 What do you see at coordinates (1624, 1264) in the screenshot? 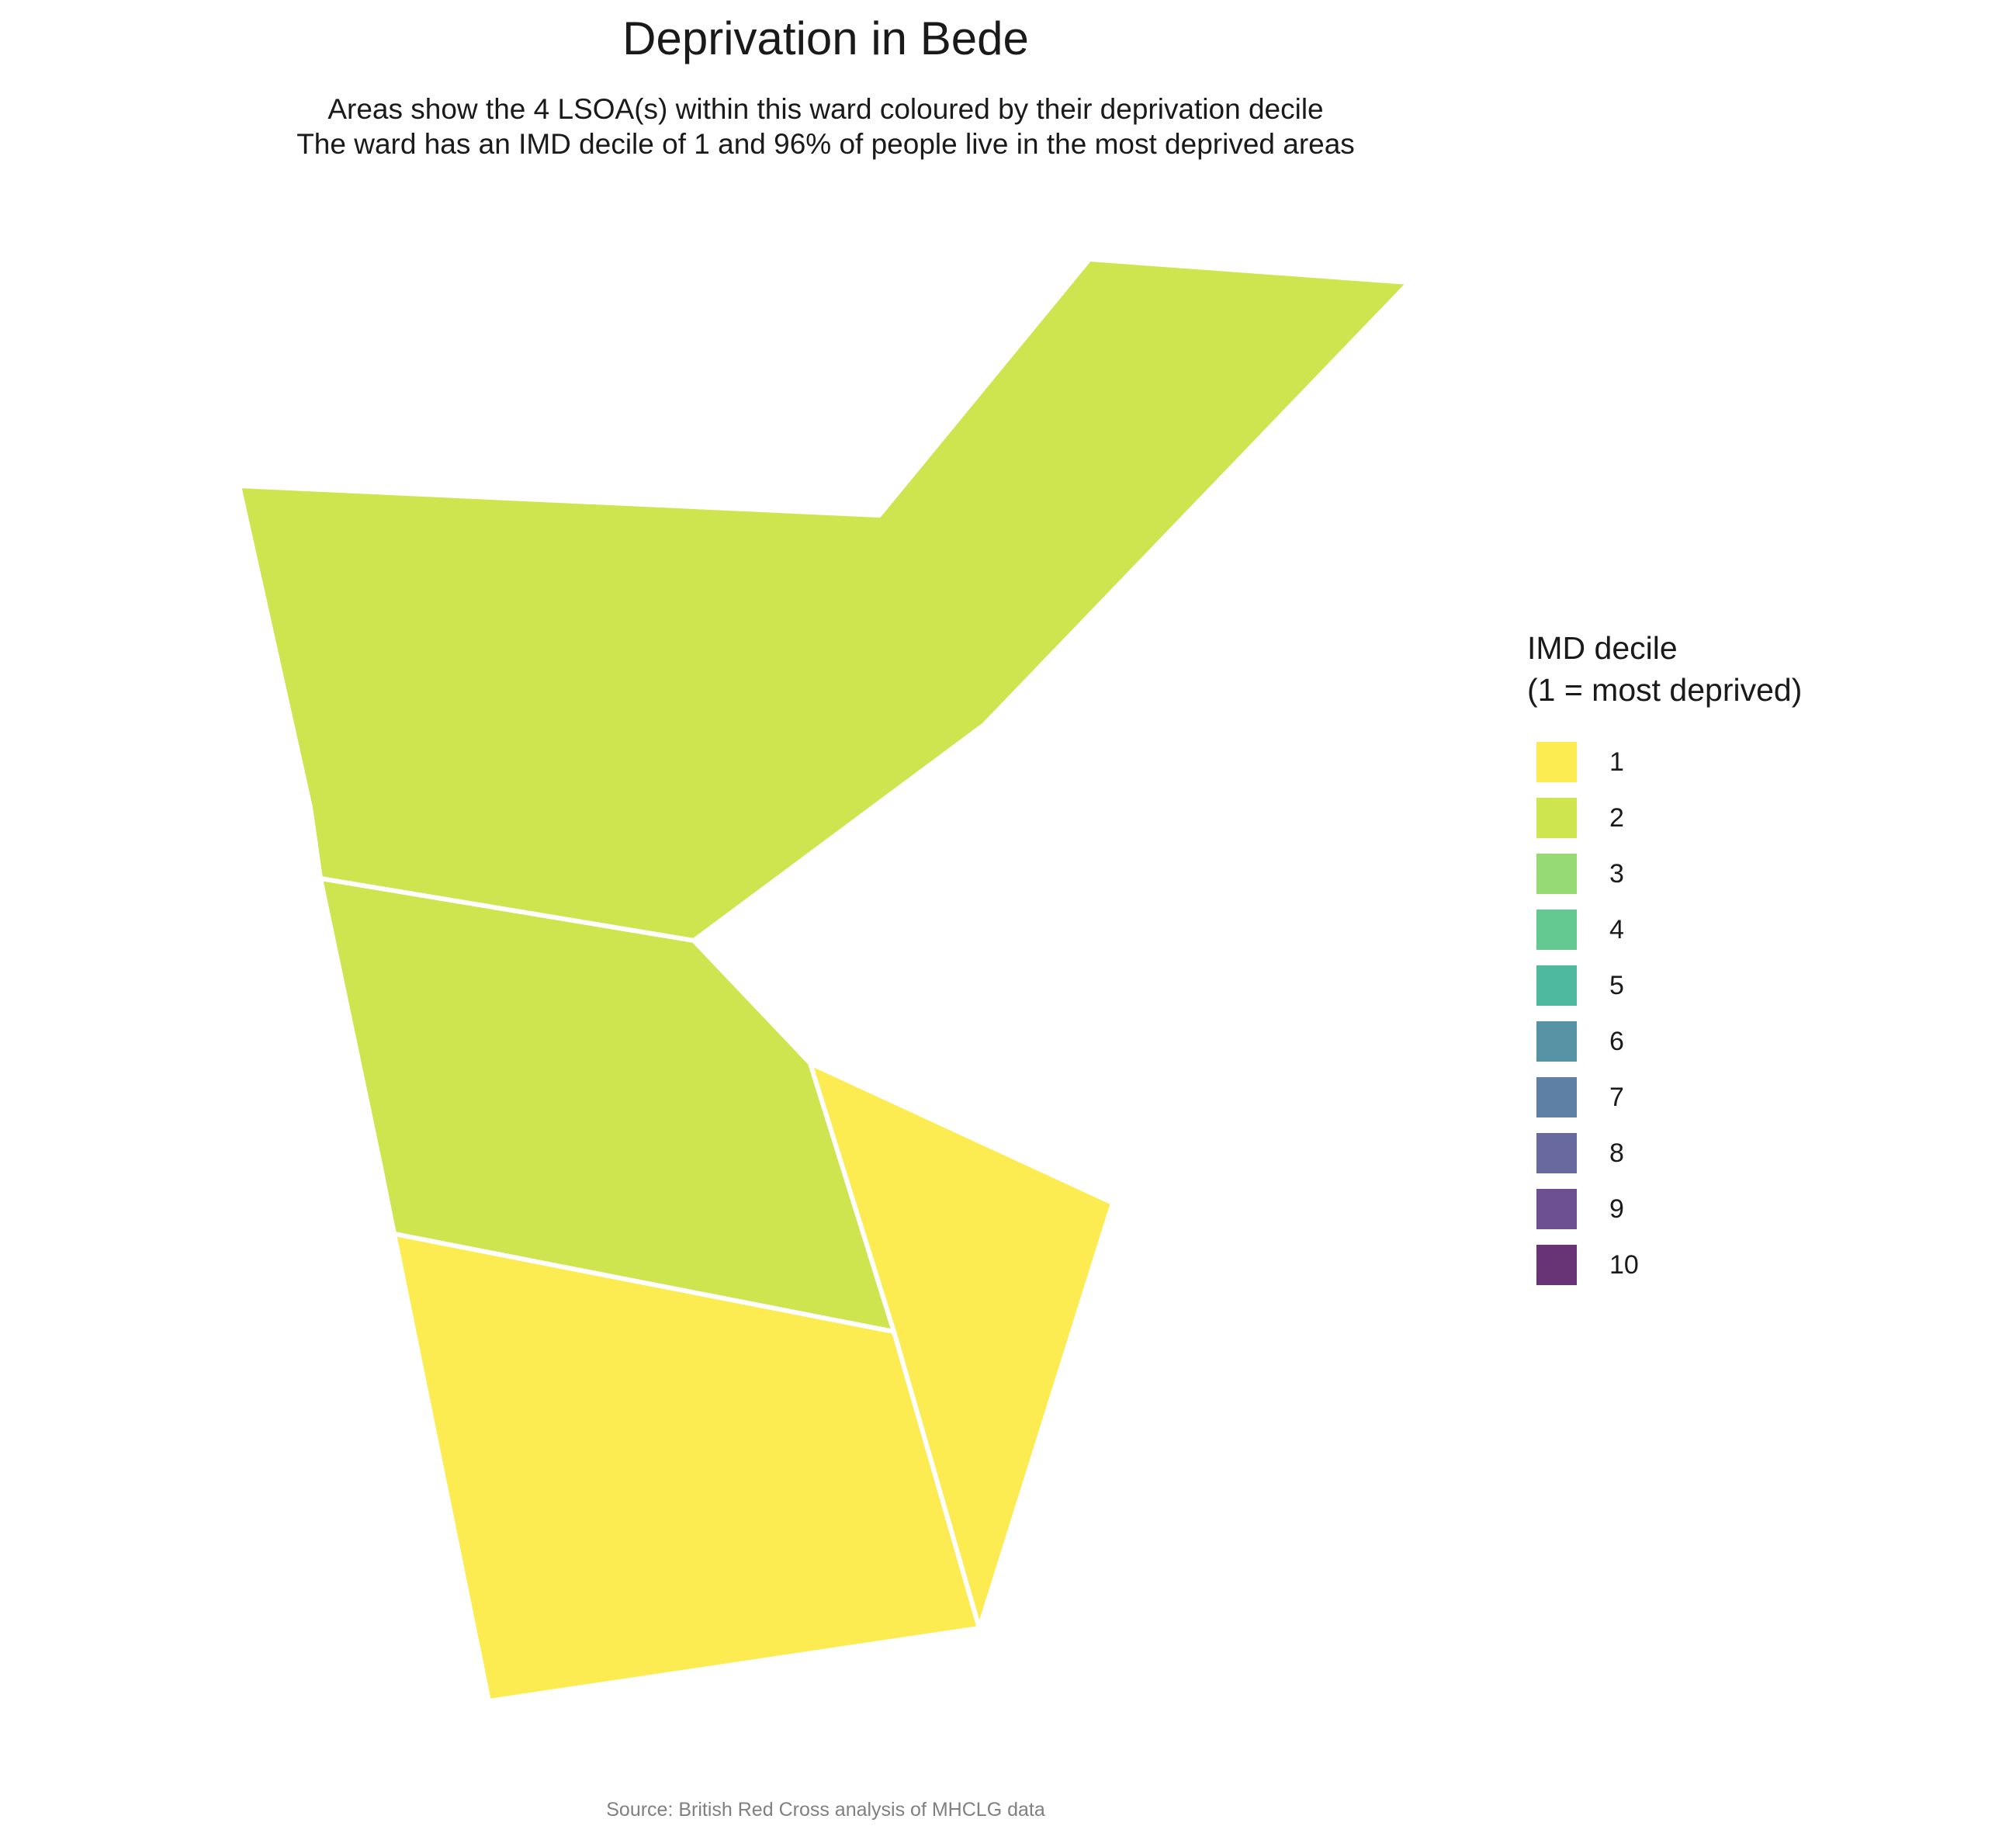
I see `legend-label: 10` at bounding box center [1624, 1264].